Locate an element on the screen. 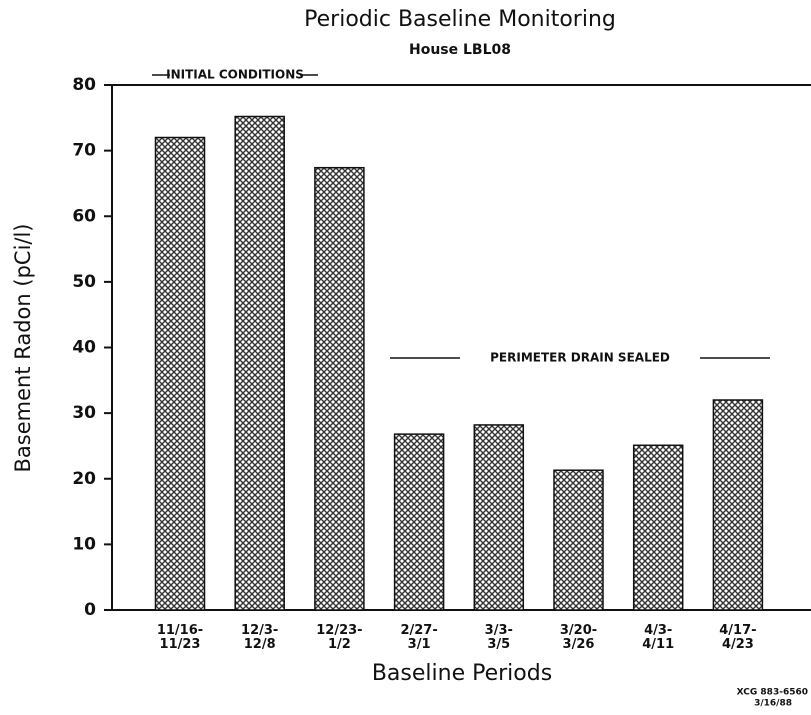 The image size is (811, 715). x-tick-label: 3/3-3/5 is located at coordinates (499, 637).